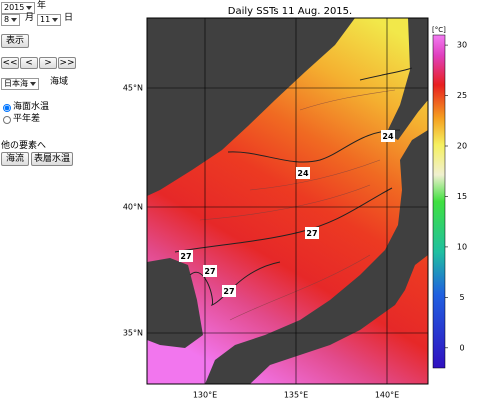 This screenshot has height=406, width=478. What do you see at coordinates (439, 30) in the screenshot?
I see `colorbar-unit: [°C]` at bounding box center [439, 30].